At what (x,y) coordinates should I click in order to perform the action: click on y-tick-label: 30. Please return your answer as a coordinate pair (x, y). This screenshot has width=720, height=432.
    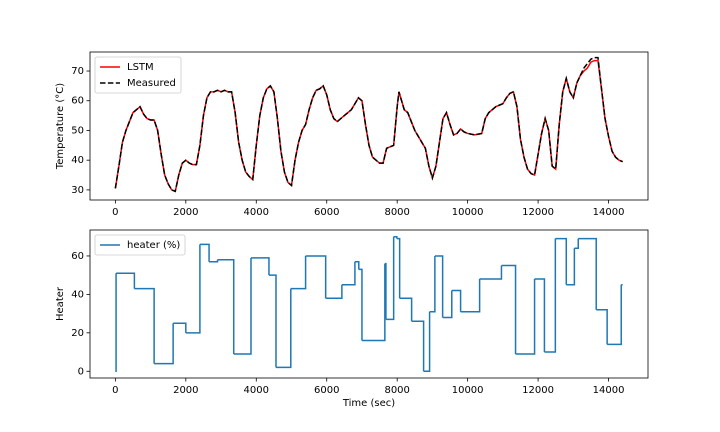
    Looking at the image, I should click on (77, 190).